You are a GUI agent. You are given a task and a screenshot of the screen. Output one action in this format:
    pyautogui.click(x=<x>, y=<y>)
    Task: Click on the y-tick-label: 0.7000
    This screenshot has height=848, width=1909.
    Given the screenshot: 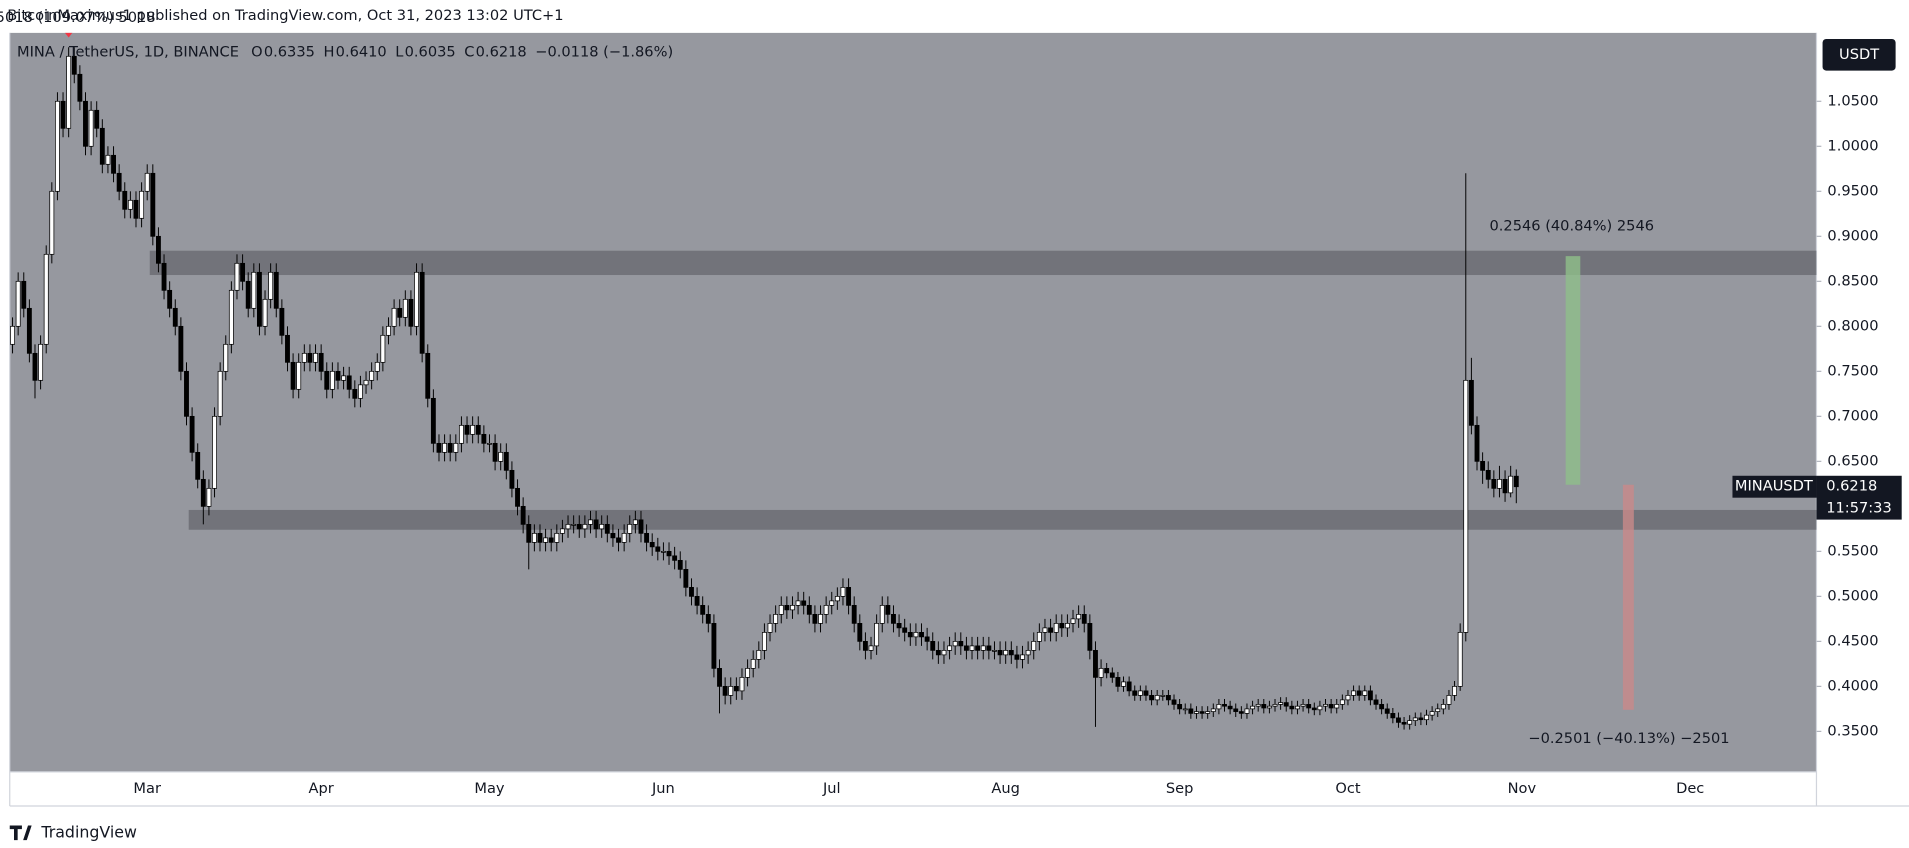 What is the action you would take?
    pyautogui.click(x=1852, y=415)
    